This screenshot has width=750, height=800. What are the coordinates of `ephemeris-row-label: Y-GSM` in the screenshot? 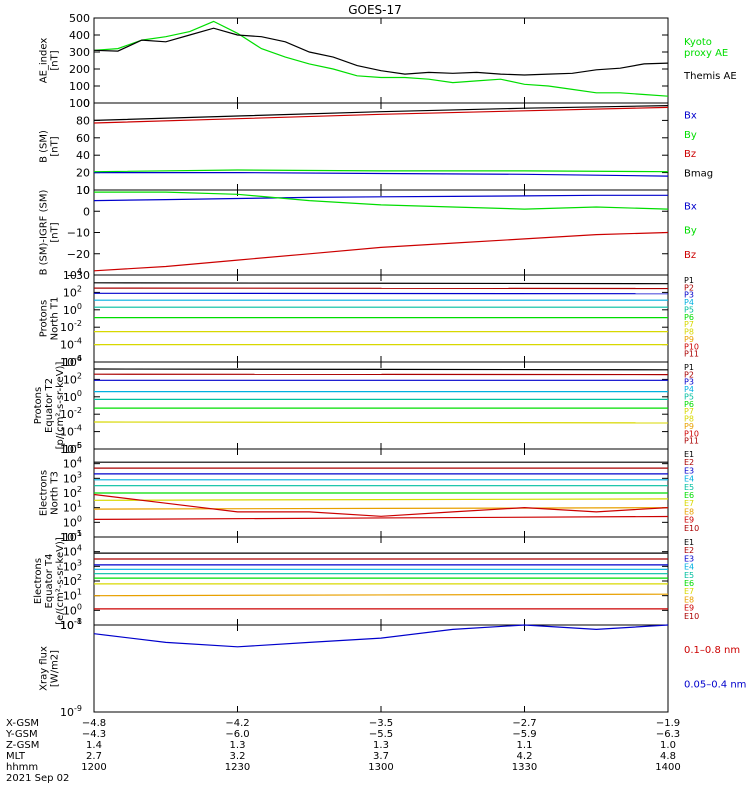 It's located at (21, 734).